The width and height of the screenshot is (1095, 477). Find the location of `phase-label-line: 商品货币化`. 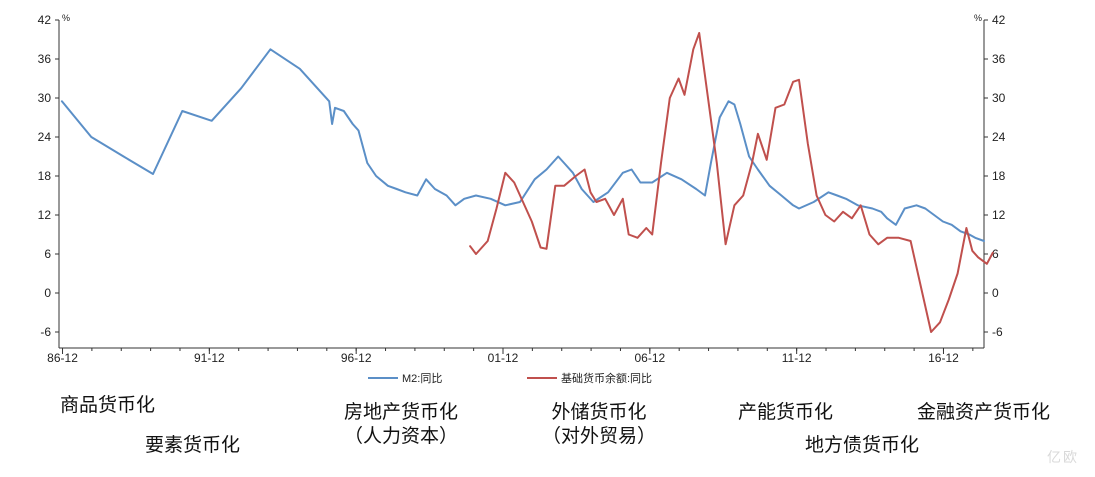

phase-label-line: 商品货币化 is located at coordinates (108, 405).